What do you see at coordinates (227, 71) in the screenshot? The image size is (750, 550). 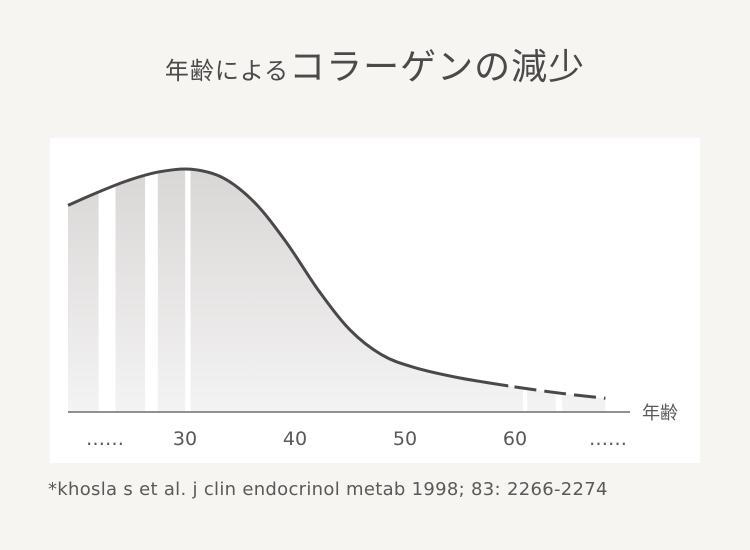 I see `title-part-1: 年齢による` at bounding box center [227, 71].